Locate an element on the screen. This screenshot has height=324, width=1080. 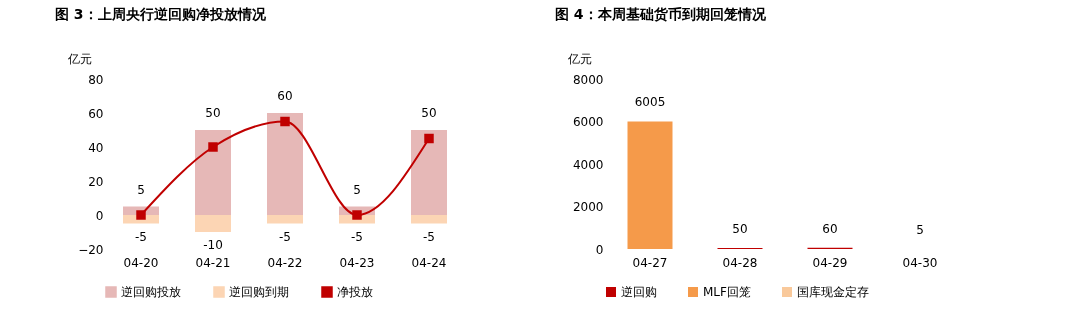
legend-label: 逆回购 is located at coordinates (639, 292).